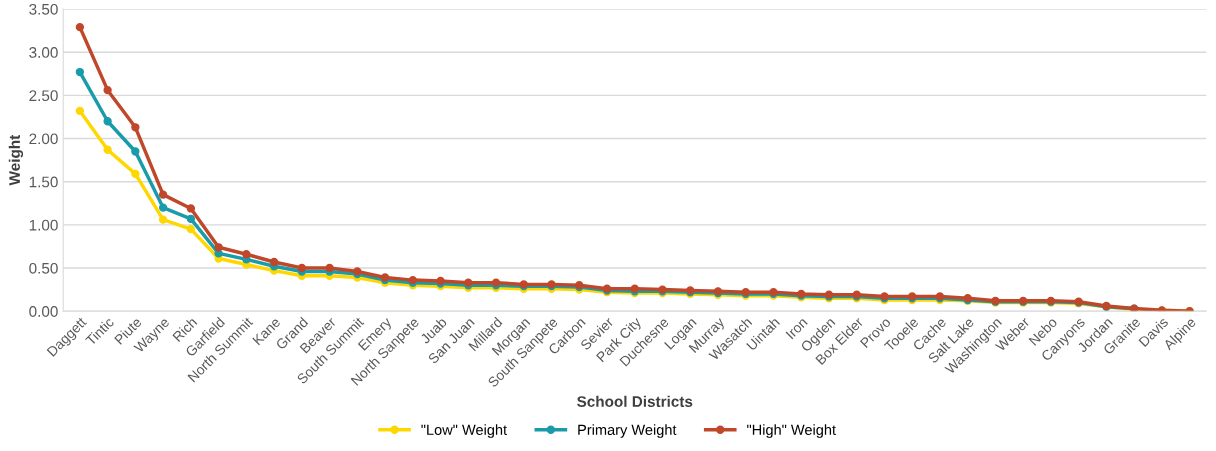 The image size is (1216, 451). Describe the element at coordinates (43, 311) in the screenshot. I see `y-tick-label: 0.00` at that location.